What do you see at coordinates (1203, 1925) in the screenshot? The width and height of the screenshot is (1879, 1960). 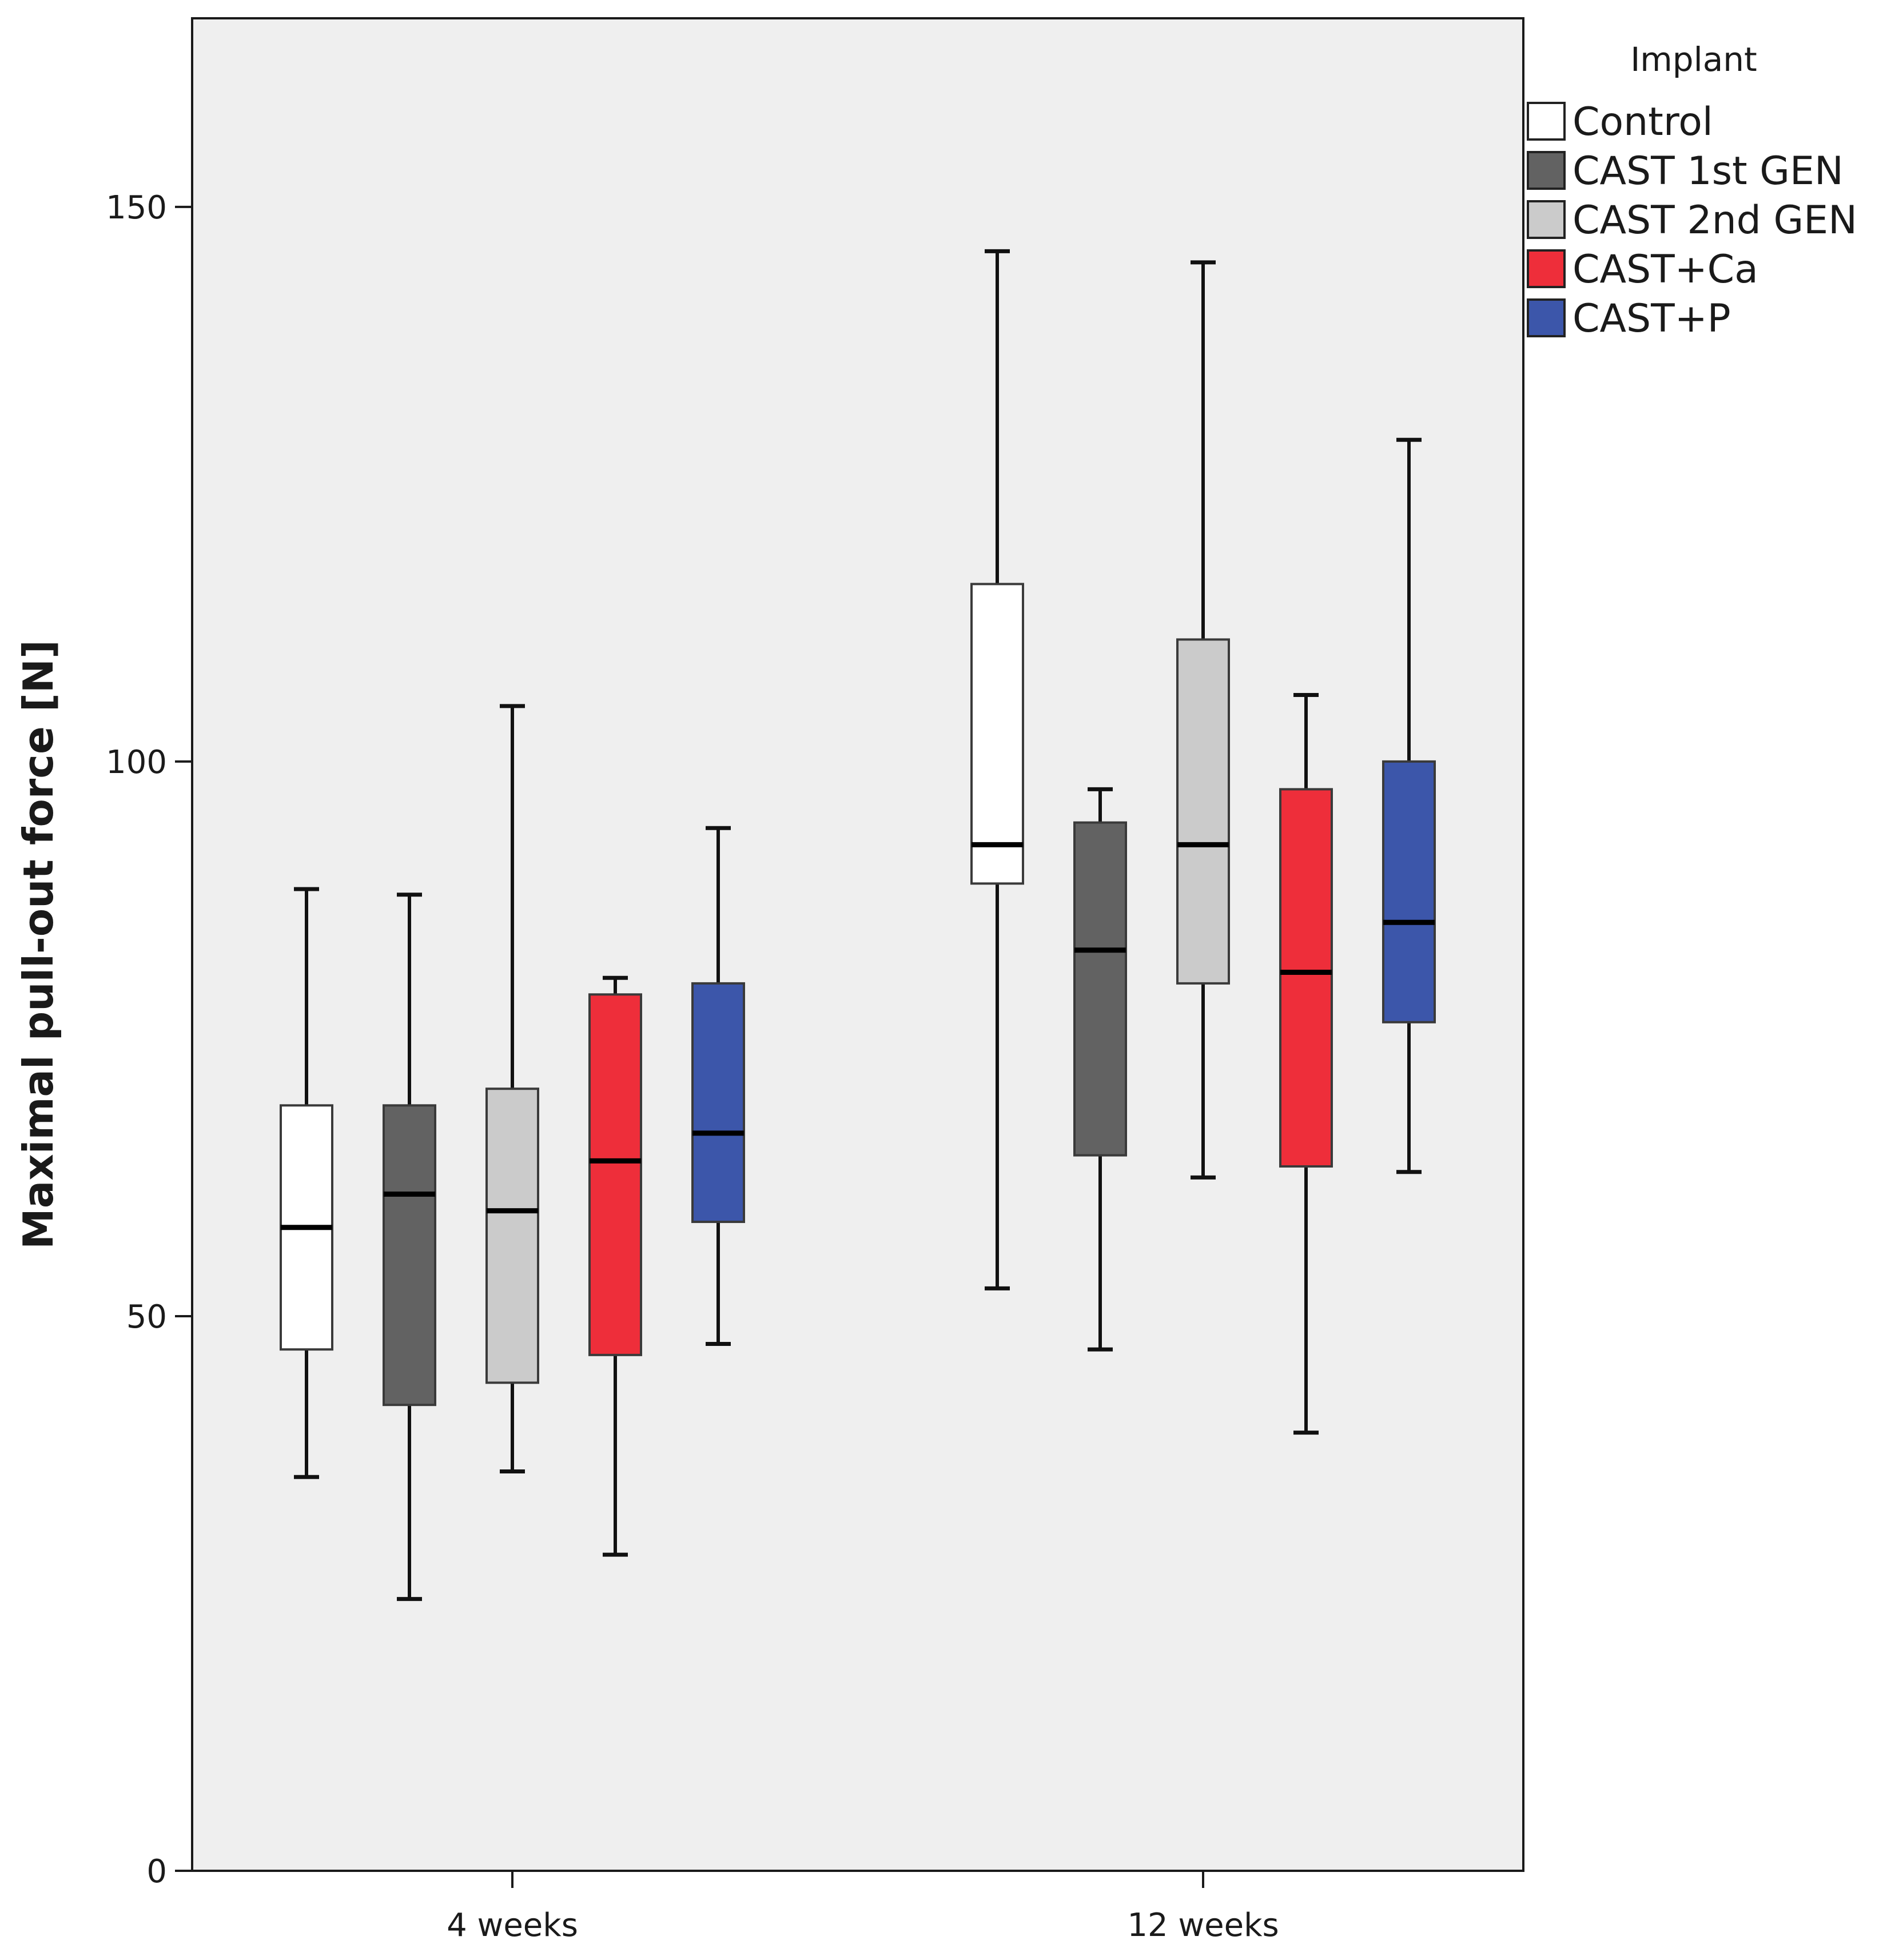 I see `x-tick-label: 12 weeks` at bounding box center [1203, 1925].